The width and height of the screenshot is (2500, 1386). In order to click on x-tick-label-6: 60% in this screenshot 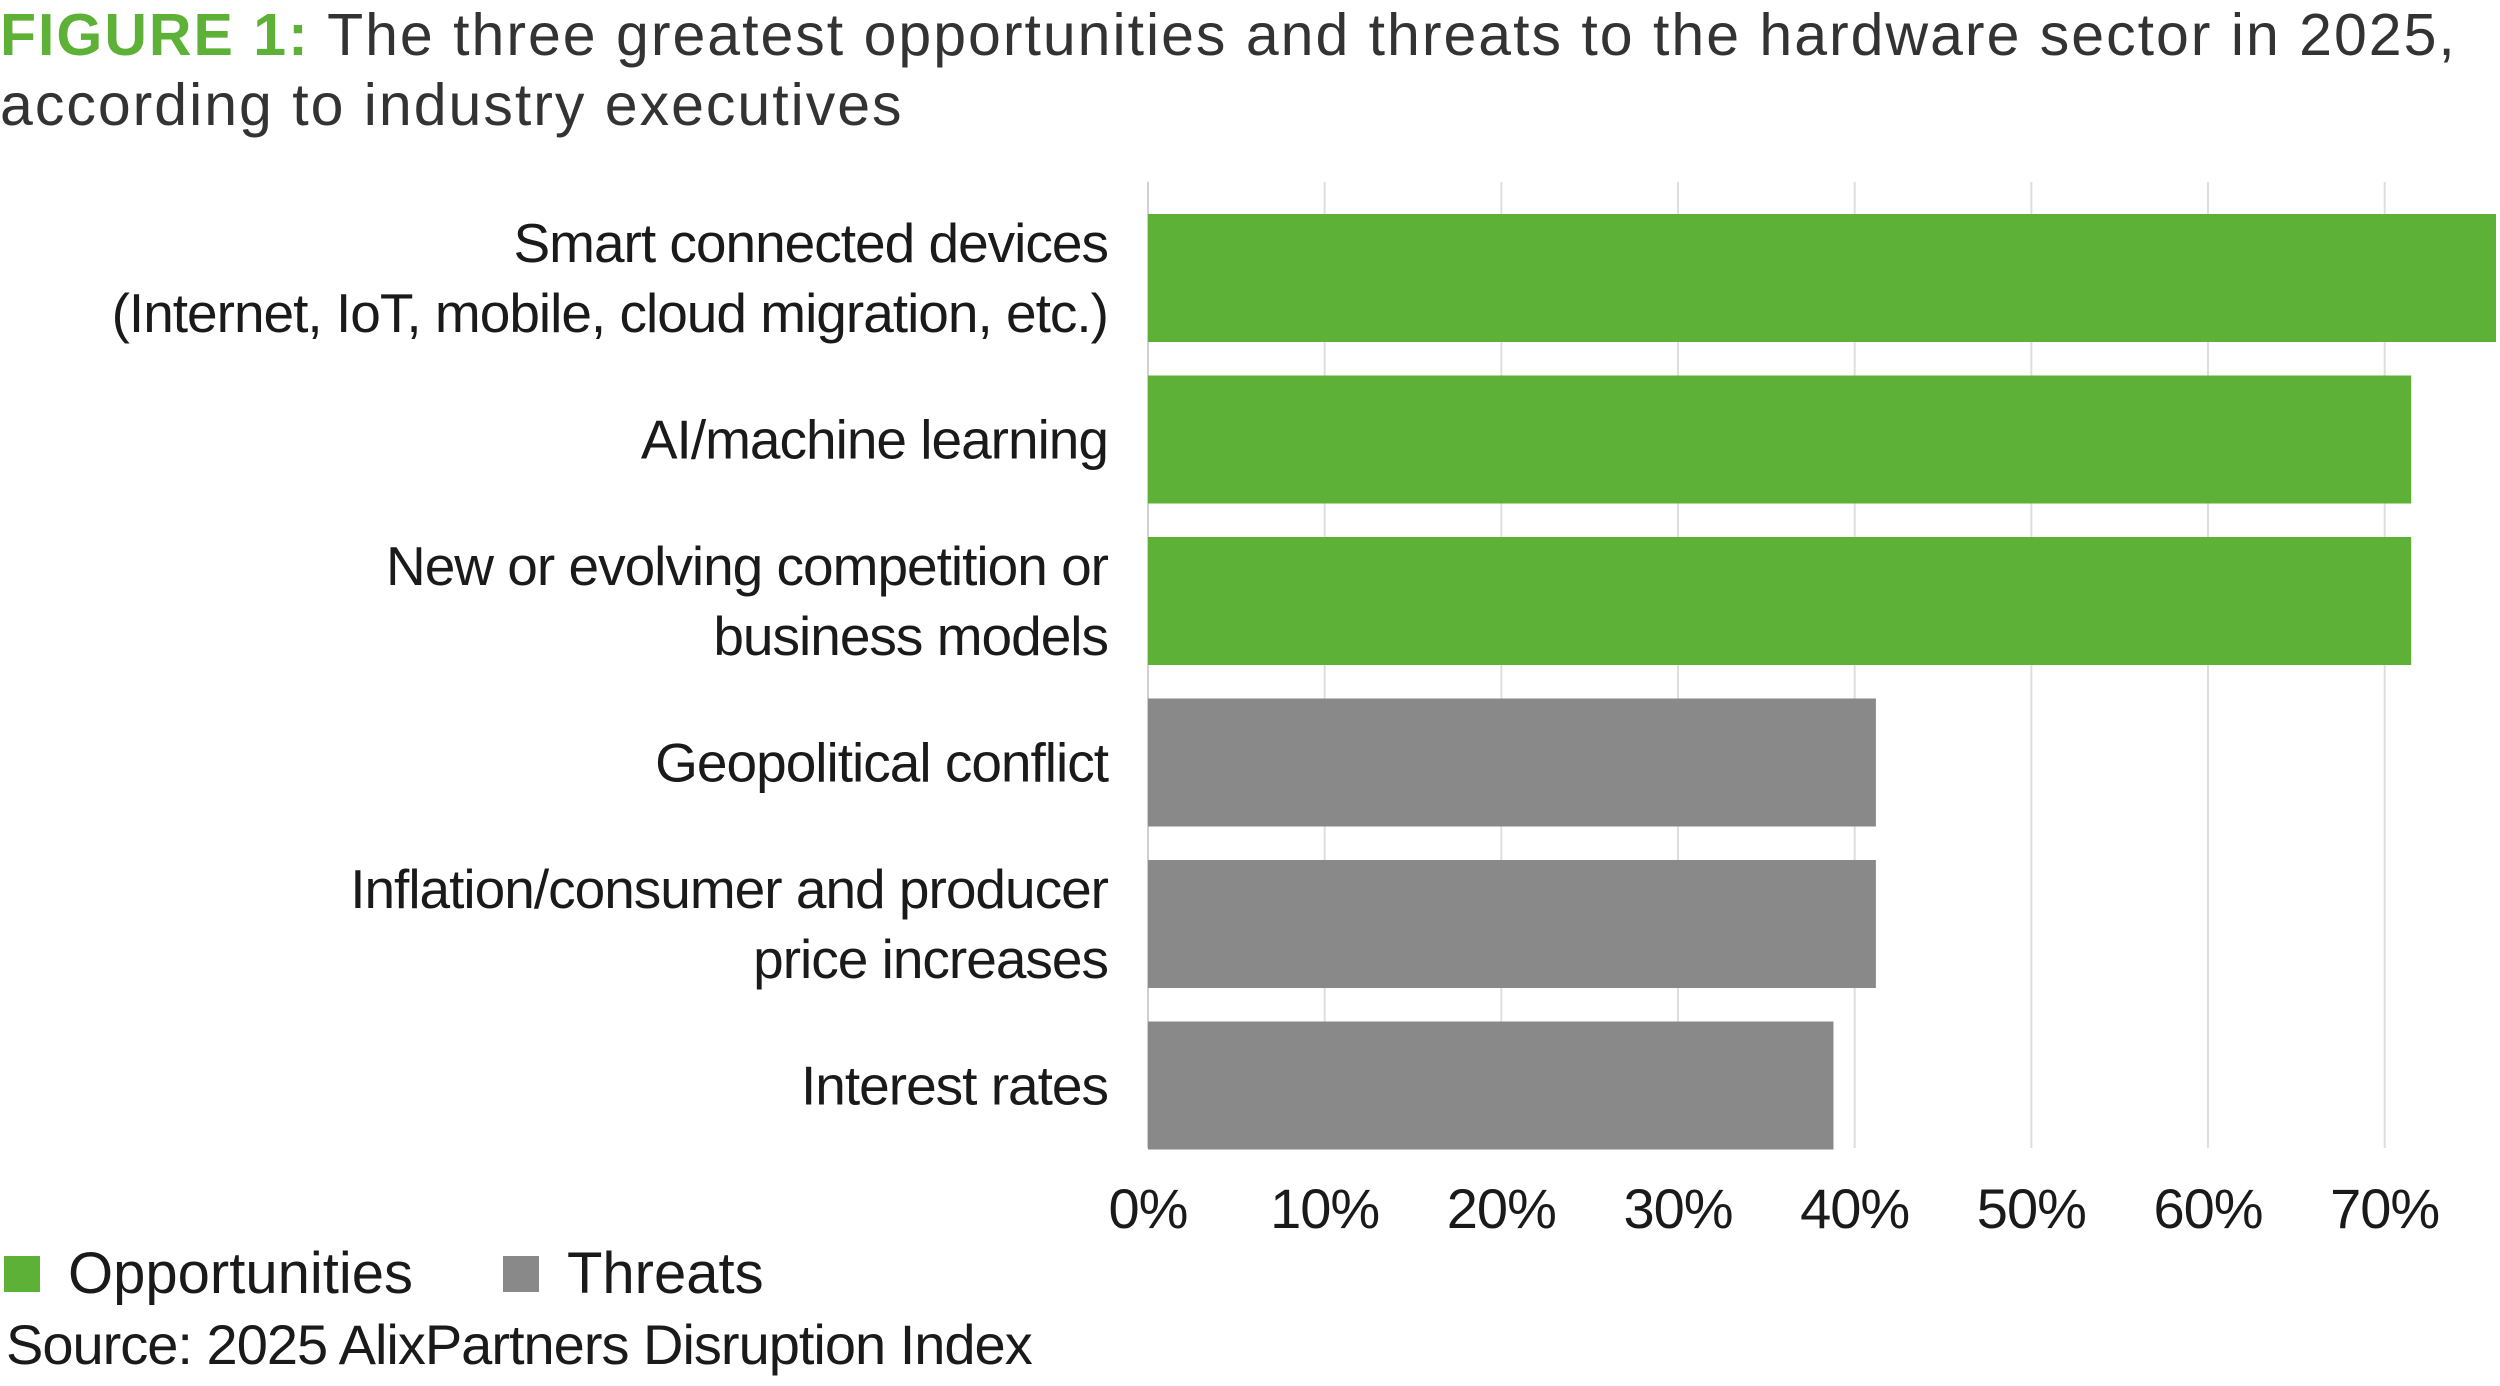, I will do `click(2207, 1208)`.